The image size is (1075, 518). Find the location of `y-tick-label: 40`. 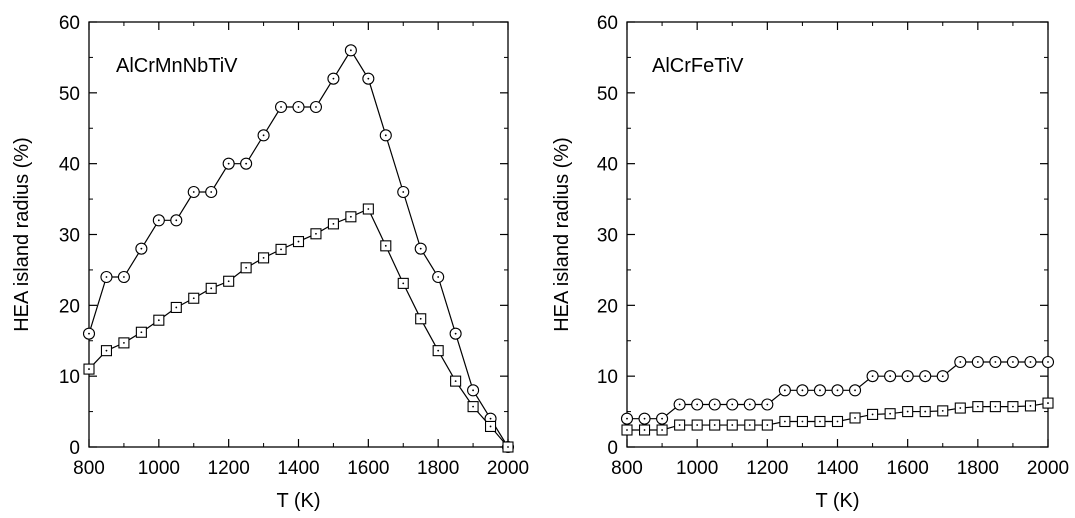

y-tick-label: 40 is located at coordinates (69, 165).